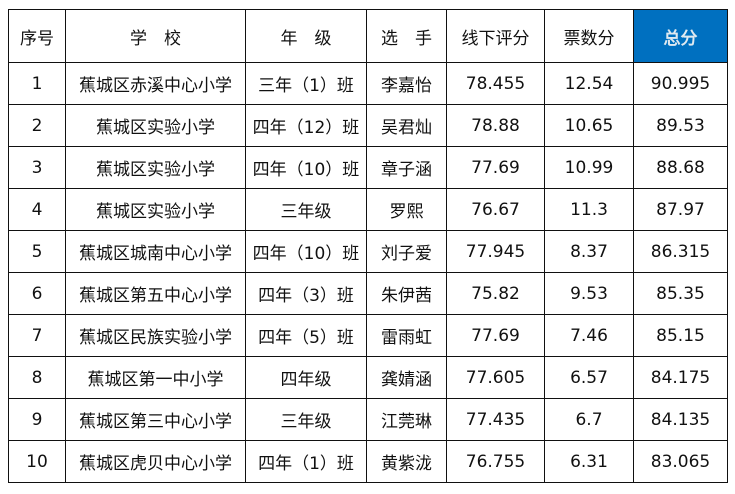 This screenshot has width=735, height=494. What do you see at coordinates (589, 461) in the screenshot?
I see `cell-vote-score: 6.31` at bounding box center [589, 461].